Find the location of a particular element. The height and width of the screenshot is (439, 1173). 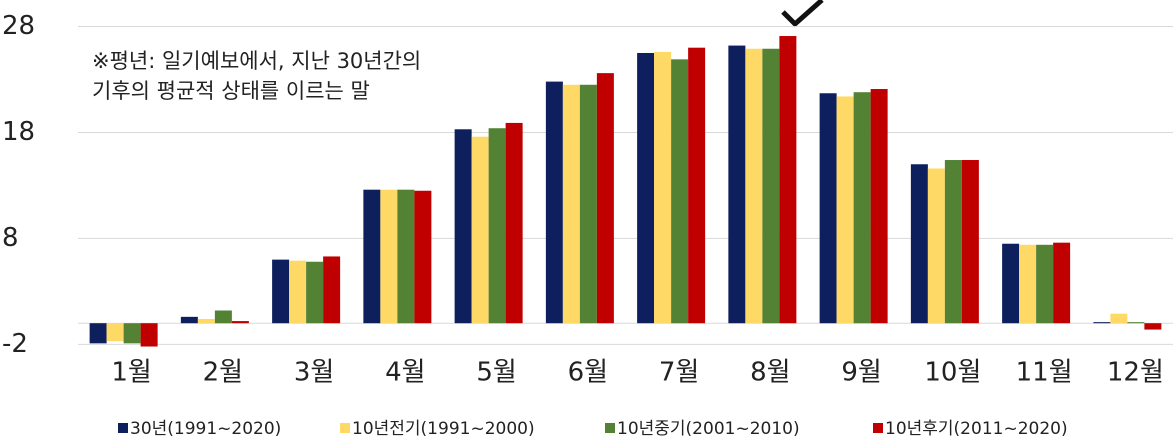

x-tick-label: 8월 is located at coordinates (770, 373).